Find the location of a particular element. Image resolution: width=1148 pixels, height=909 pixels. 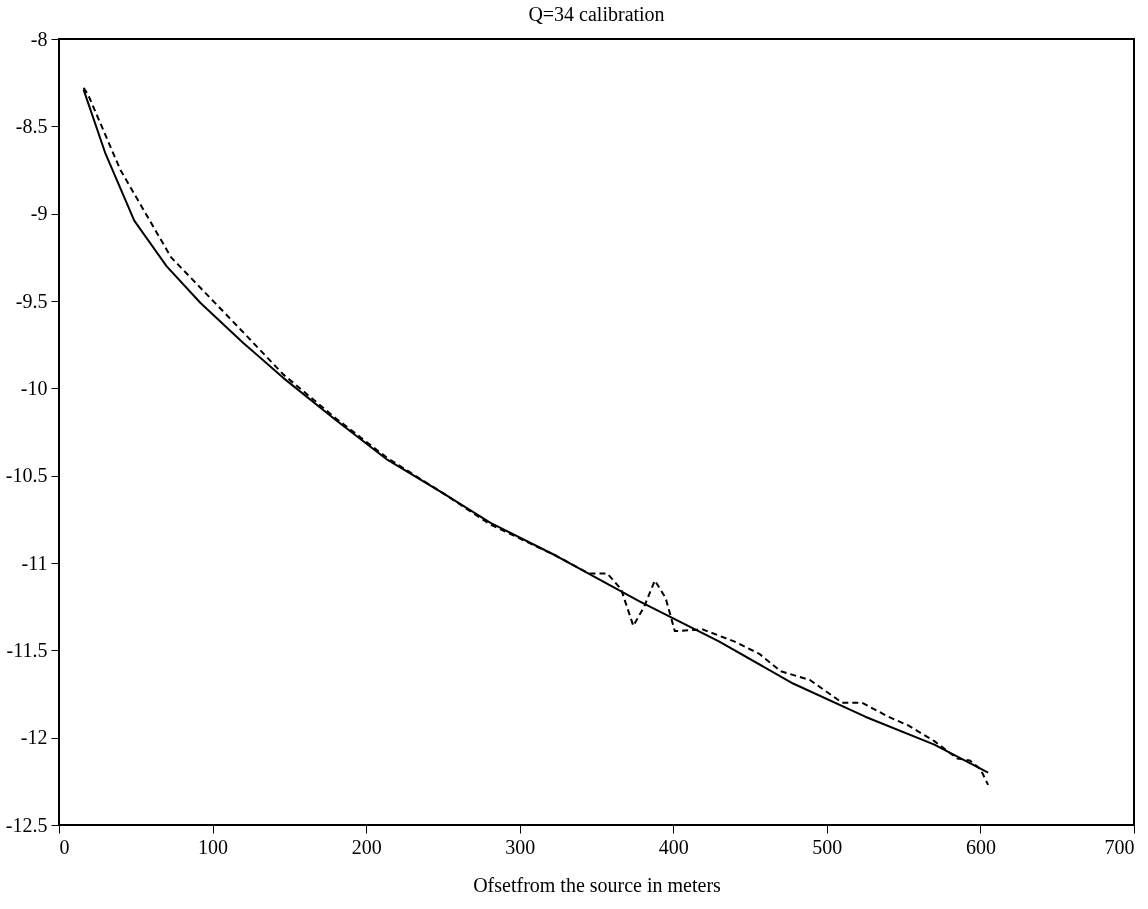

y-tick-label: -12 is located at coordinates (34, 737).